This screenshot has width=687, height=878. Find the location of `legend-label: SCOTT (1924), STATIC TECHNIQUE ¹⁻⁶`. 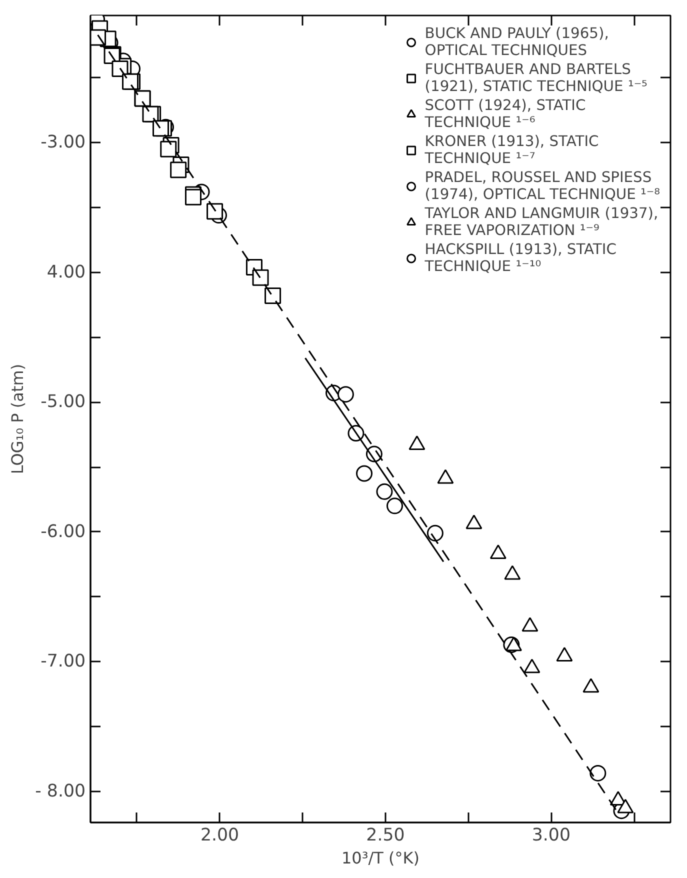

legend-label: SCOTT (1924), STATIC TECHNIQUE ¹⁻⁶ is located at coordinates (505, 114).